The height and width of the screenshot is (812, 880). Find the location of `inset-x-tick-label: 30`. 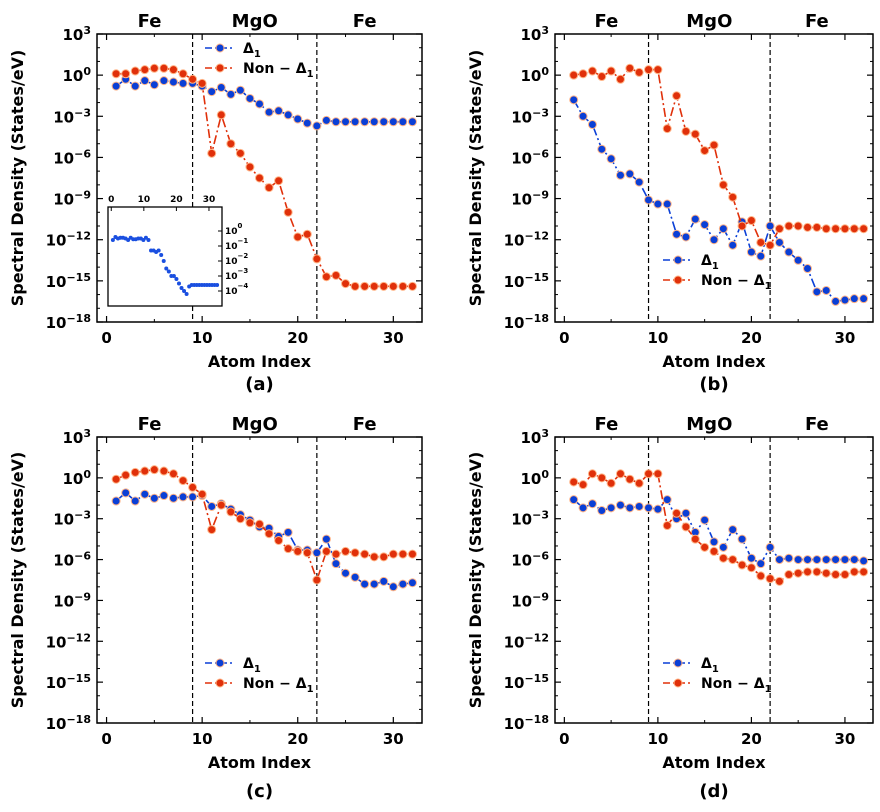

inset-x-tick-label: 30 is located at coordinates (209, 200).